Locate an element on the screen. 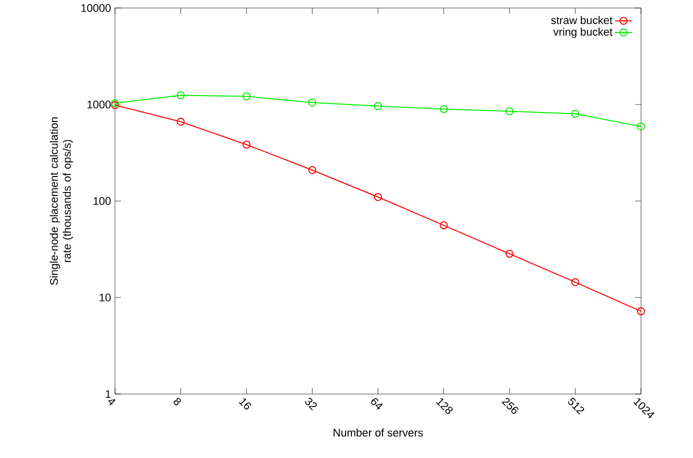 This screenshot has width=693, height=458. x-tick-label: 4 is located at coordinates (112, 402).